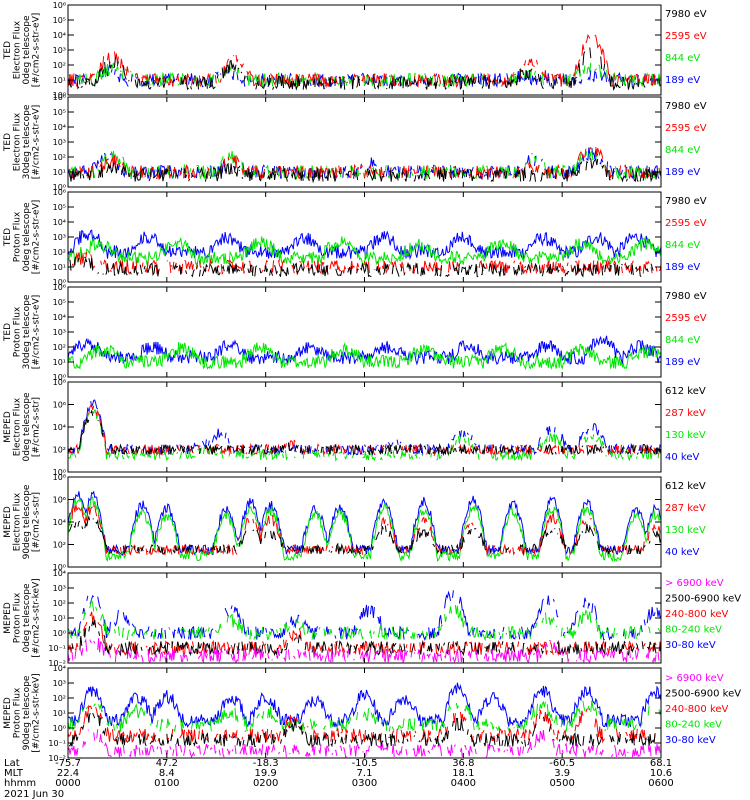  Describe the element at coordinates (27, 50) in the screenshot. I see `y-axis-label: 0deg telescope` at that location.